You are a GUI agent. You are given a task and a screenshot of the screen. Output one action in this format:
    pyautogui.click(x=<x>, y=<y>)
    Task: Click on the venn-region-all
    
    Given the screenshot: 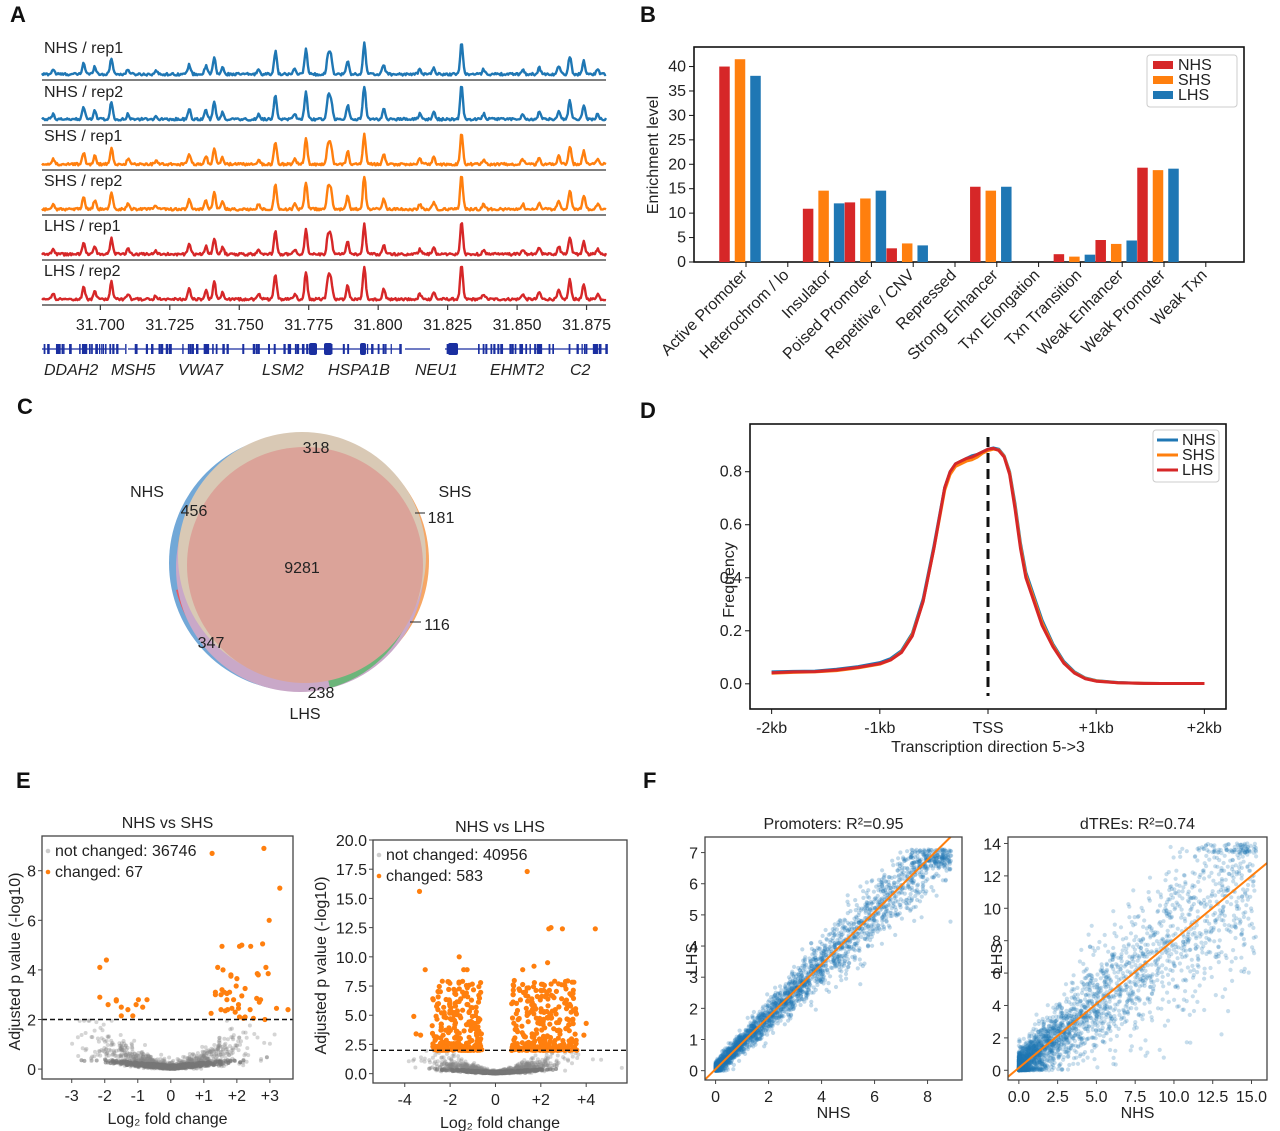 What is the action you would take?
    pyautogui.click(x=305, y=565)
    